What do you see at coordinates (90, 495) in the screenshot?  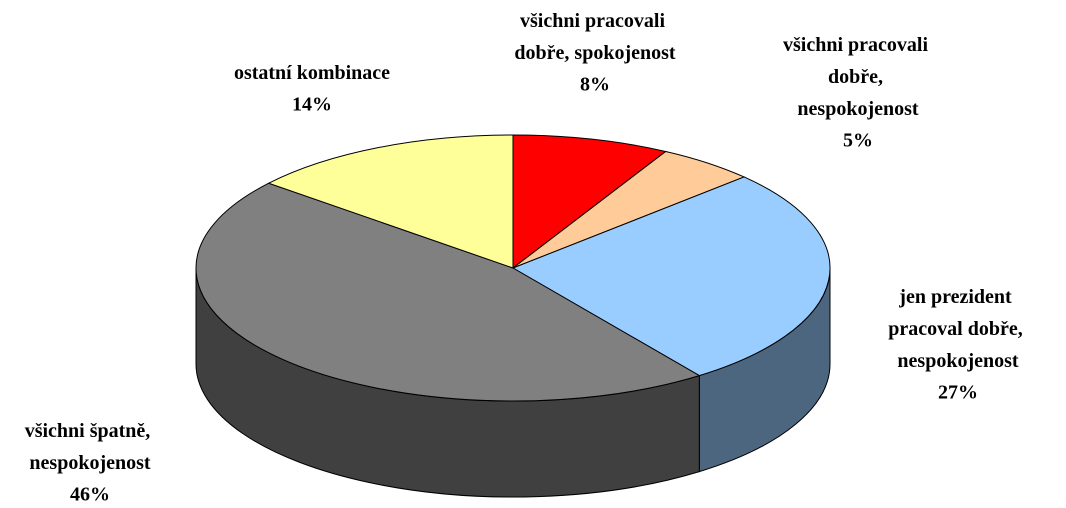 I see `value-label: 46%` at bounding box center [90, 495].